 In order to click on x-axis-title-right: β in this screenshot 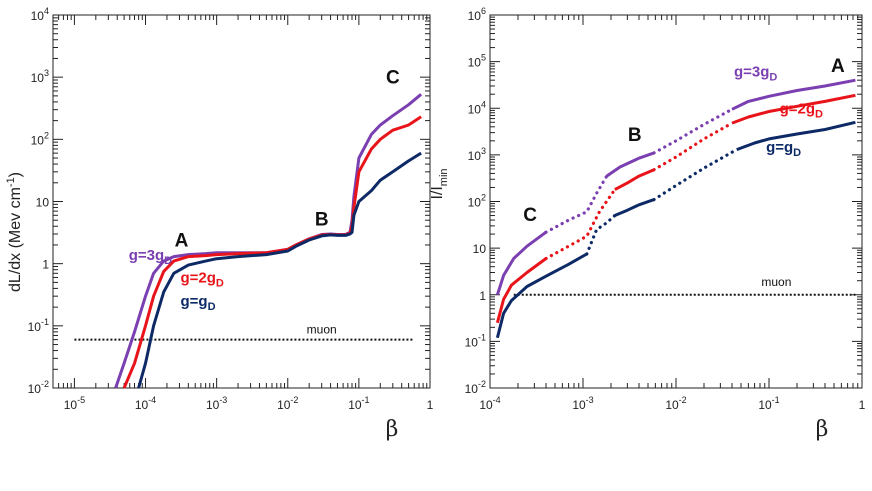, I will do `click(822, 429)`.